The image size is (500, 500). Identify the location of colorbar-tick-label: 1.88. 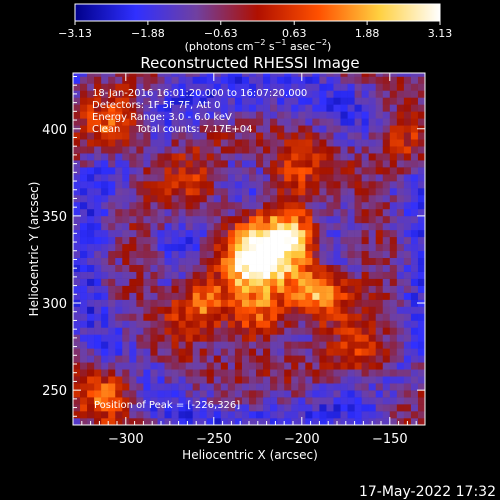
(367, 33).